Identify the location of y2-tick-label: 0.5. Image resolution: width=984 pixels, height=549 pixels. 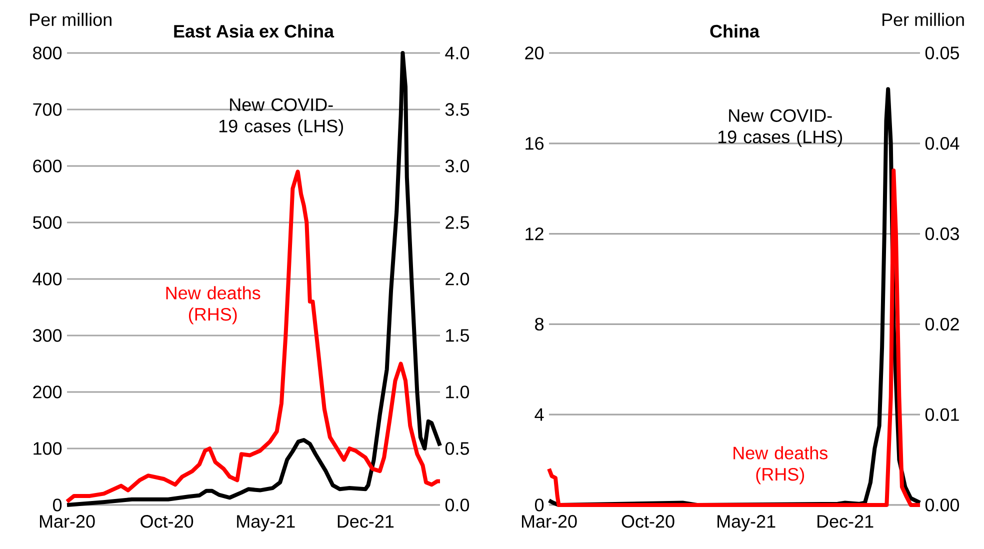
(457, 448).